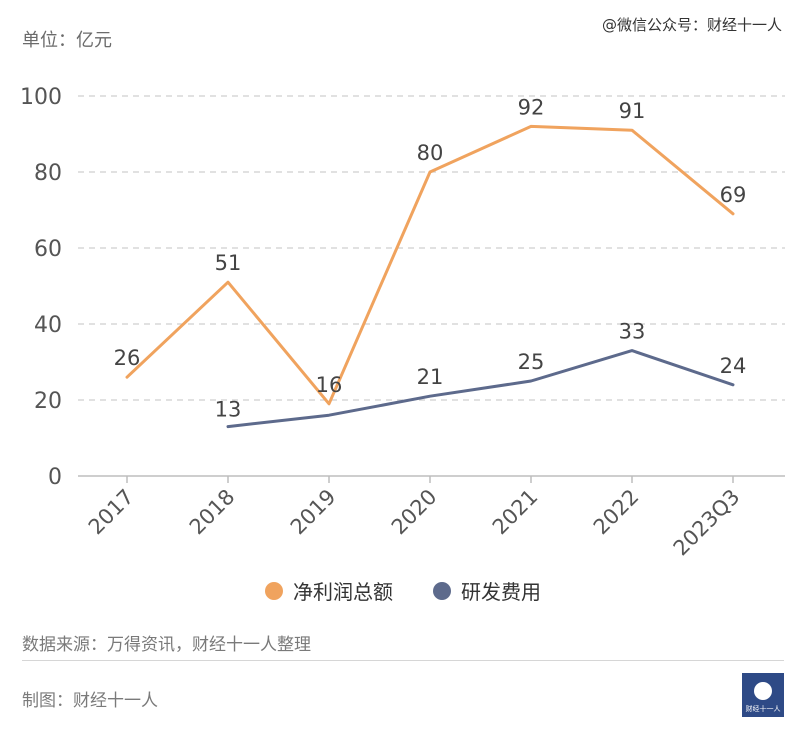 This screenshot has height=741, width=806. I want to click on y-tick-label: 60, so click(48, 249).